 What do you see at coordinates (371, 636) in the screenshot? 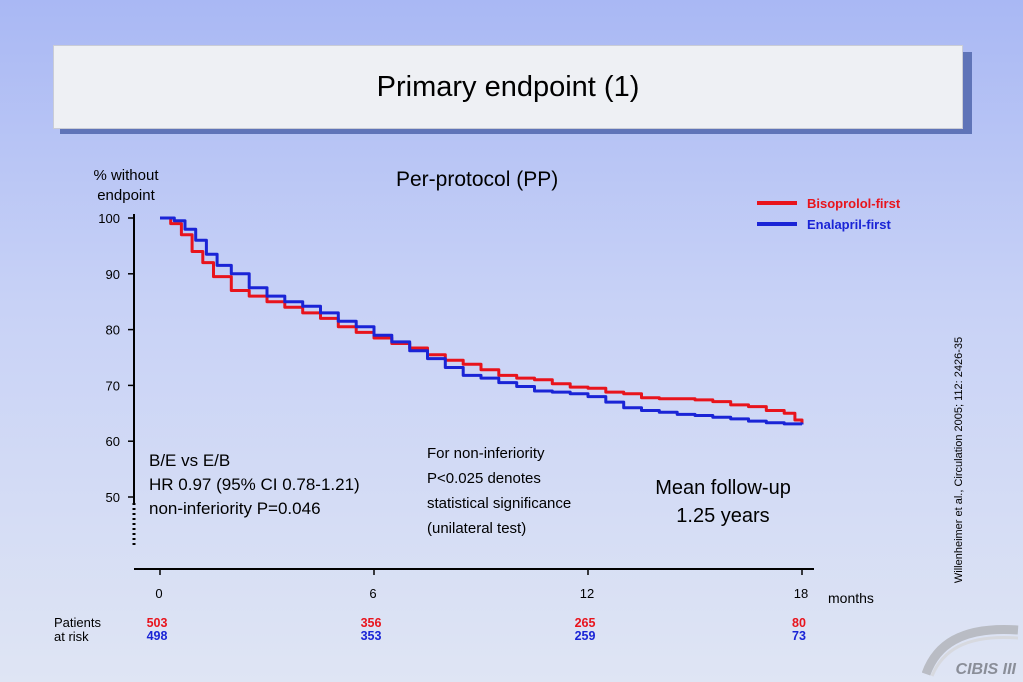
I see `at-risk-enalapril: 353` at bounding box center [371, 636].